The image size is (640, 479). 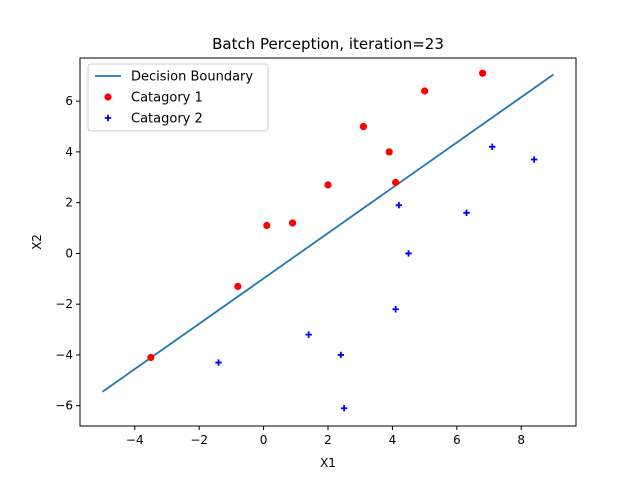 What do you see at coordinates (108, 118) in the screenshot?
I see `legend-plus-swatch` at bounding box center [108, 118].